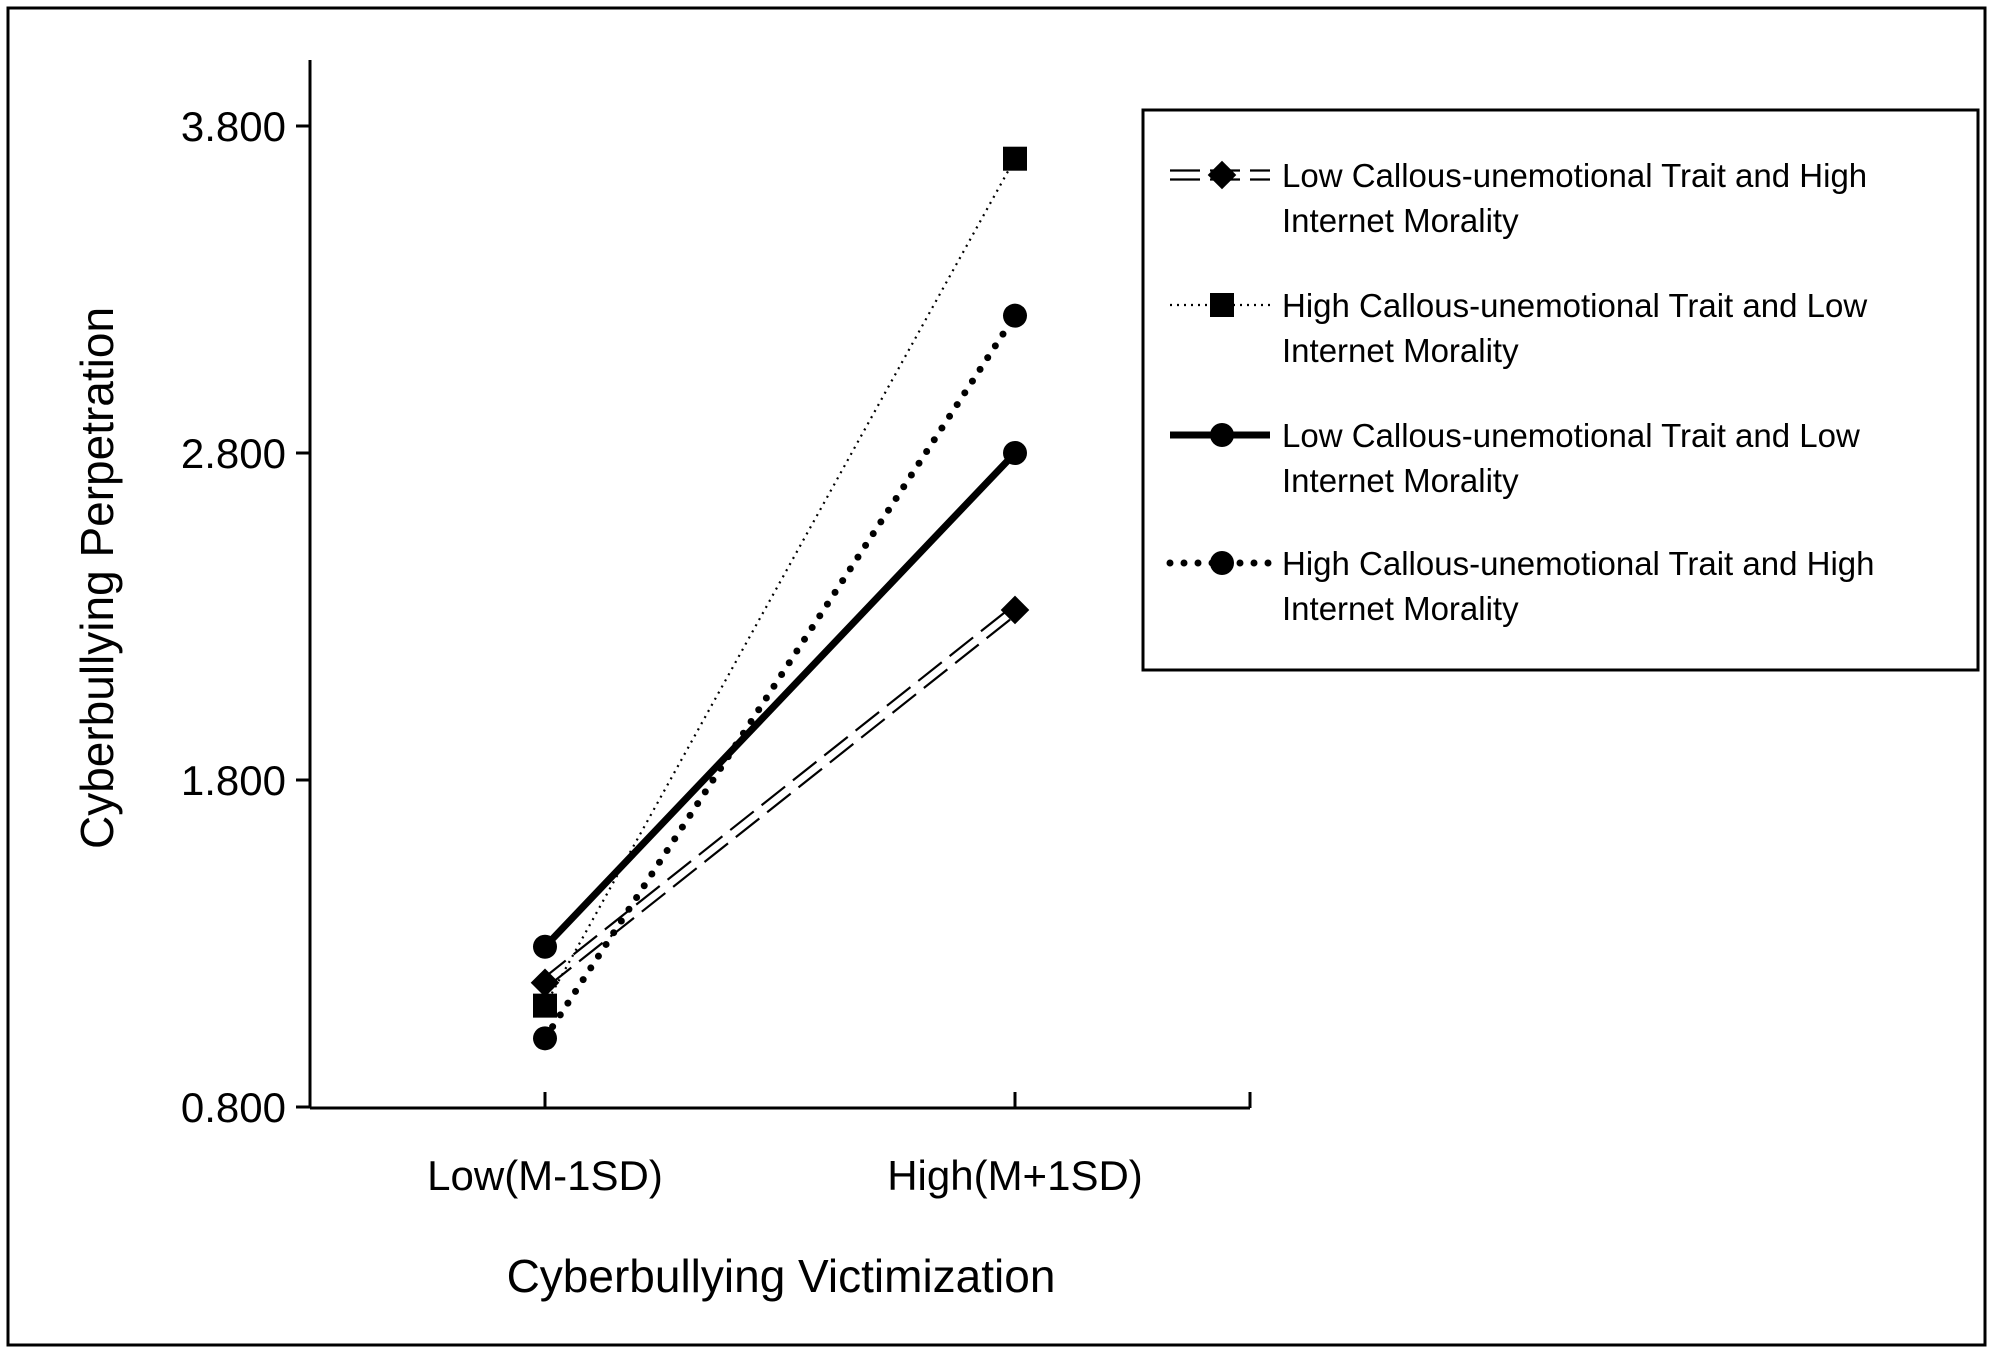  Describe the element at coordinates (97, 578) in the screenshot. I see `y-axis-title: Cyberbullying Perpetration` at that location.